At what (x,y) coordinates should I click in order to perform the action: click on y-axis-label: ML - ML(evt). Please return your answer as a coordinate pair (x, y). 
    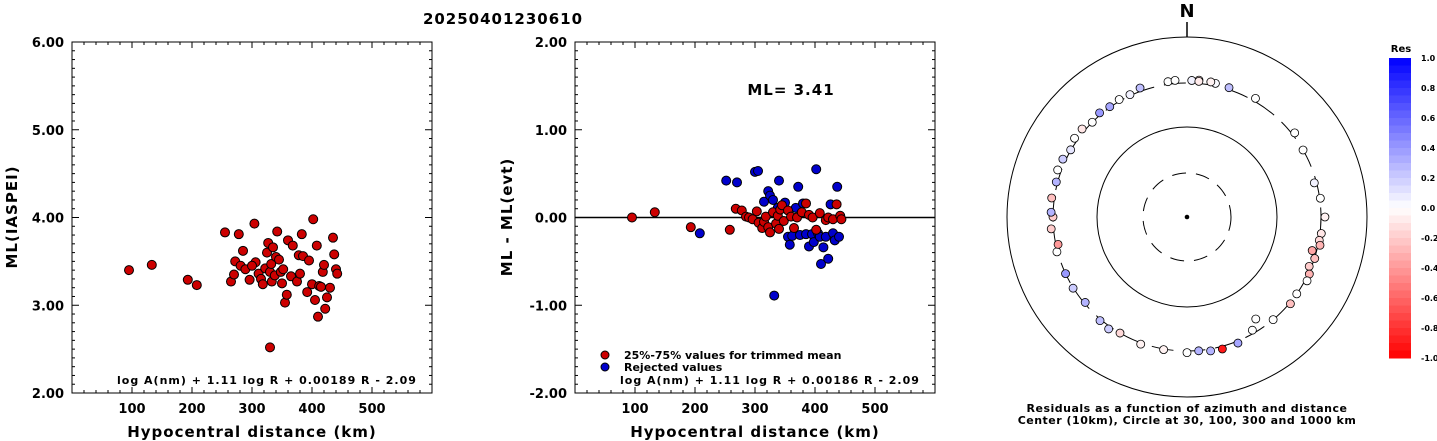
    Looking at the image, I should click on (507, 217).